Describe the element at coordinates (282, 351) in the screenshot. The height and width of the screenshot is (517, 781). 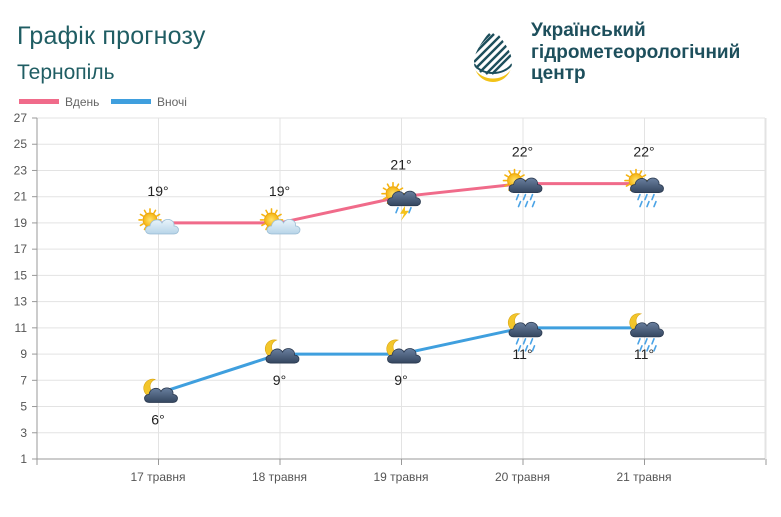
I see `moon-cloud-1-1-icon` at that location.